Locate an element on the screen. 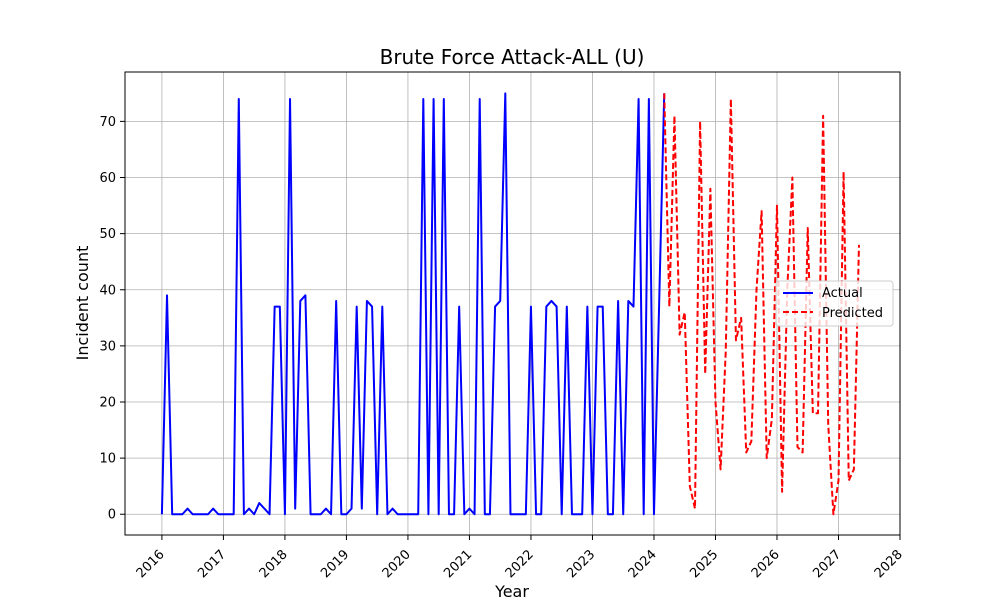  y-tick-label: 10 is located at coordinates (107, 459).